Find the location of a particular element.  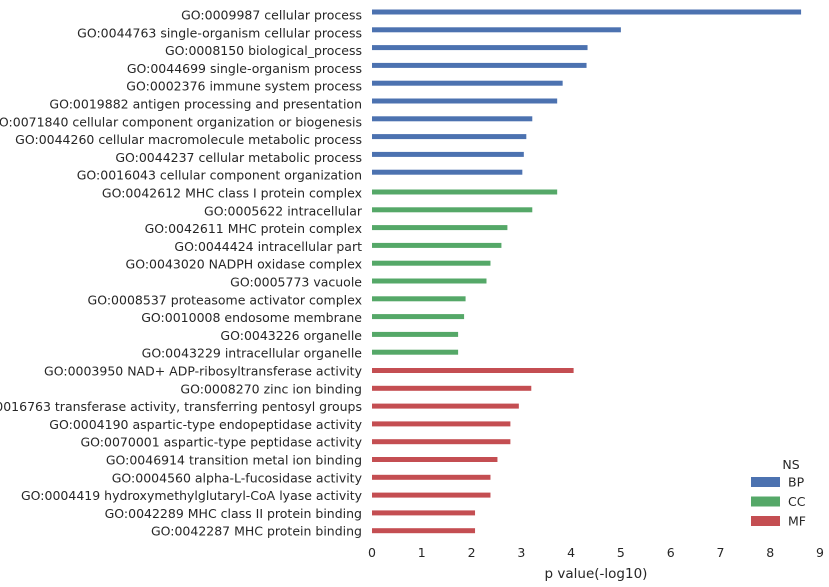

x-tick-label: 9 is located at coordinates (820, 552).